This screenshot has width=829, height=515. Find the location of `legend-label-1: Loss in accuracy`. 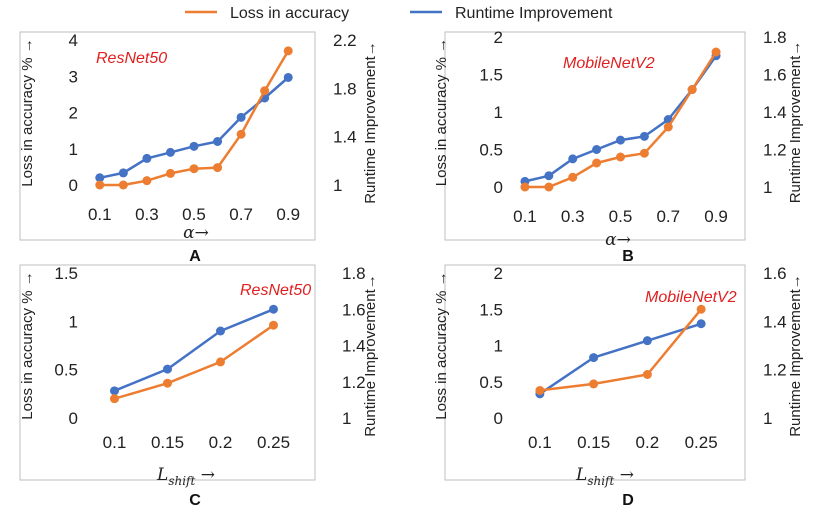

legend-label-1: Loss in accuracy is located at coordinates (289, 13).